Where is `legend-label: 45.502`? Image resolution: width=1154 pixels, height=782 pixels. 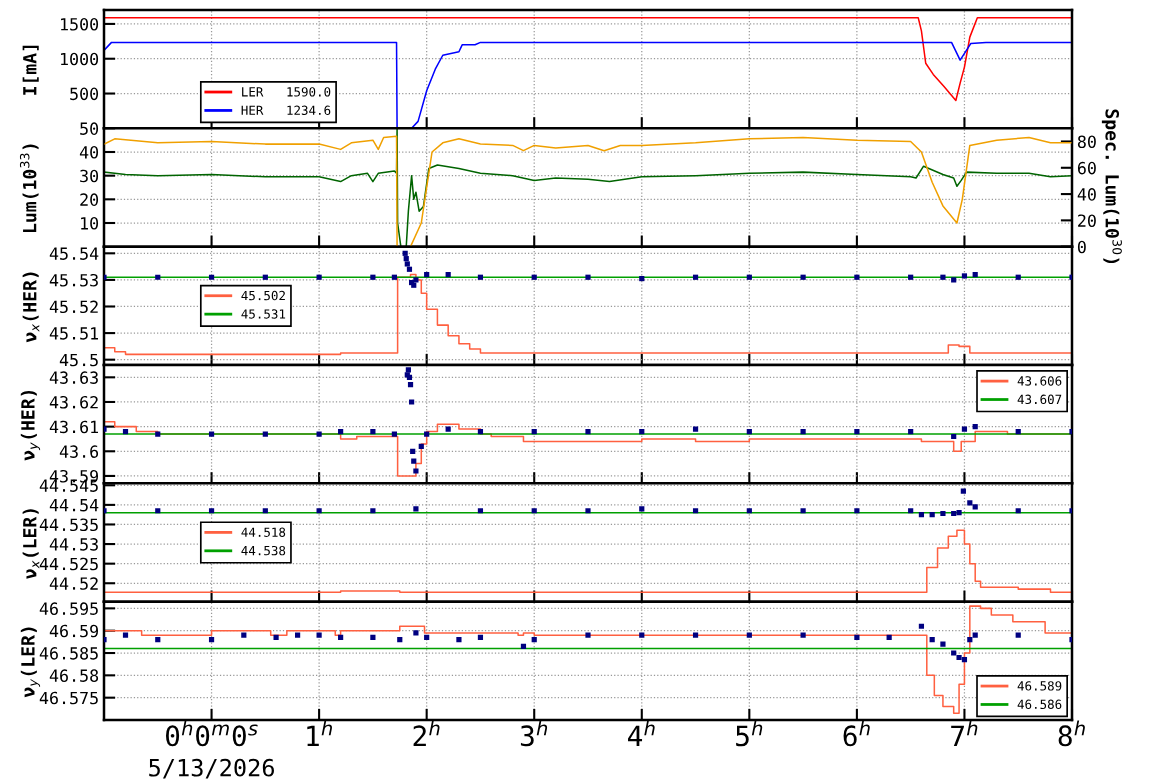
legend-label: 45.502 is located at coordinates (263, 295).